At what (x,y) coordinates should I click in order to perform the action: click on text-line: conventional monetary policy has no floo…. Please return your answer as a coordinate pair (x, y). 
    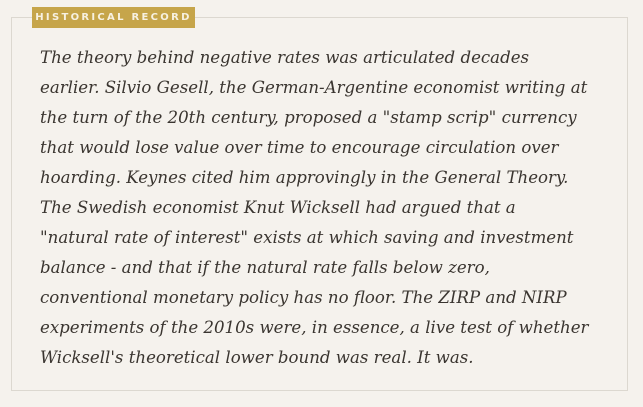
    Looking at the image, I should click on (303, 297).